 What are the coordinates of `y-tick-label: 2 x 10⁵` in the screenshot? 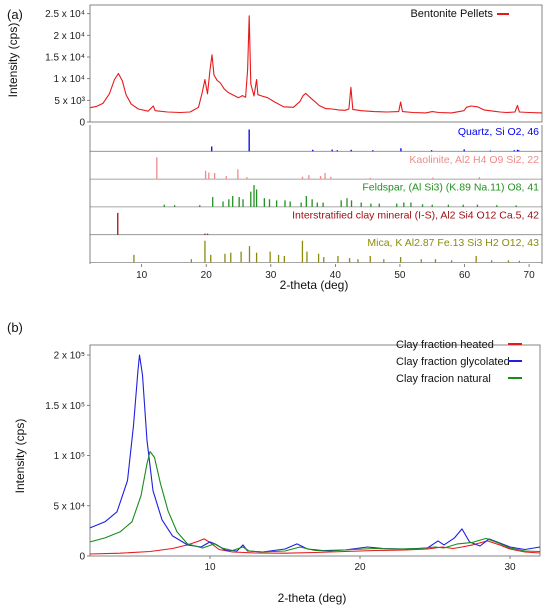 It's located at (69, 356).